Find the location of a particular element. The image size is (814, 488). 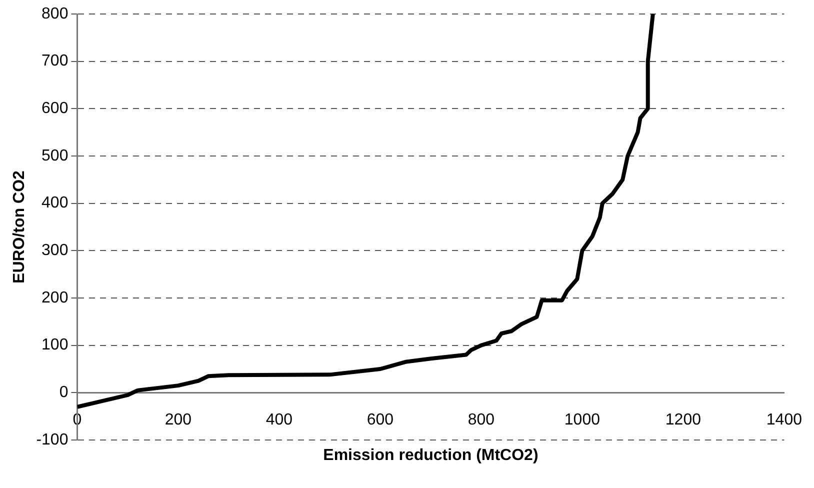

x-tick-label: 200 is located at coordinates (178, 420).